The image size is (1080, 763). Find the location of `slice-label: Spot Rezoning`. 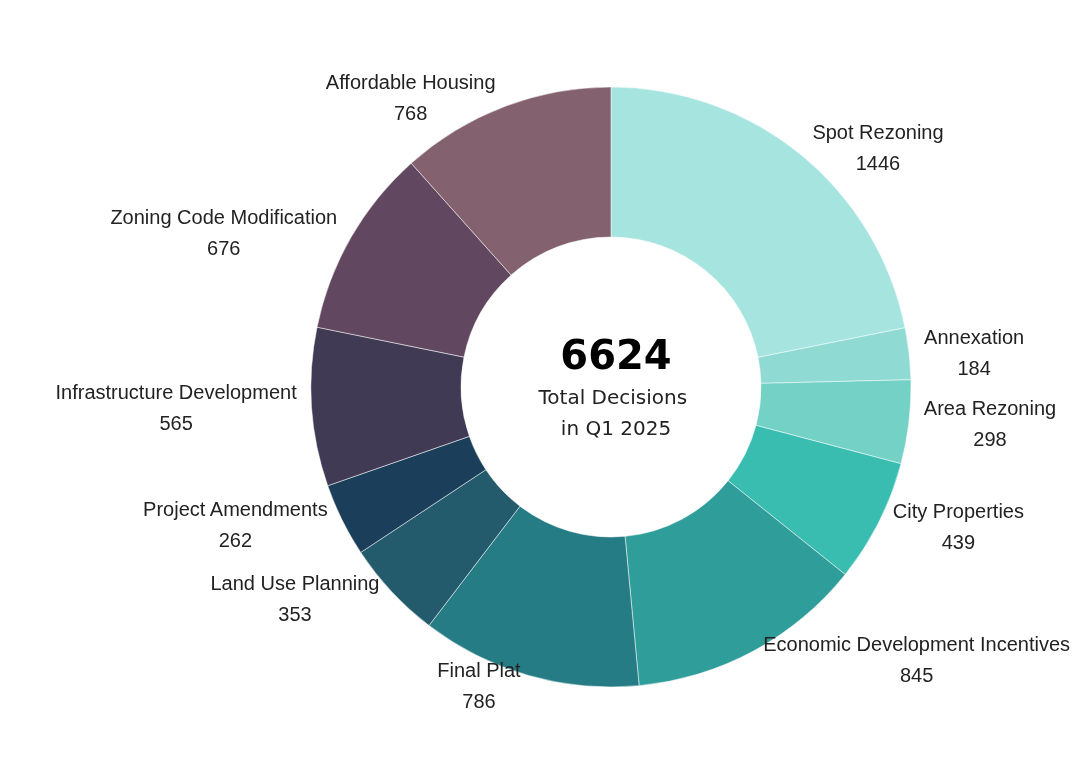

slice-label: Spot Rezoning is located at coordinates (878, 131).